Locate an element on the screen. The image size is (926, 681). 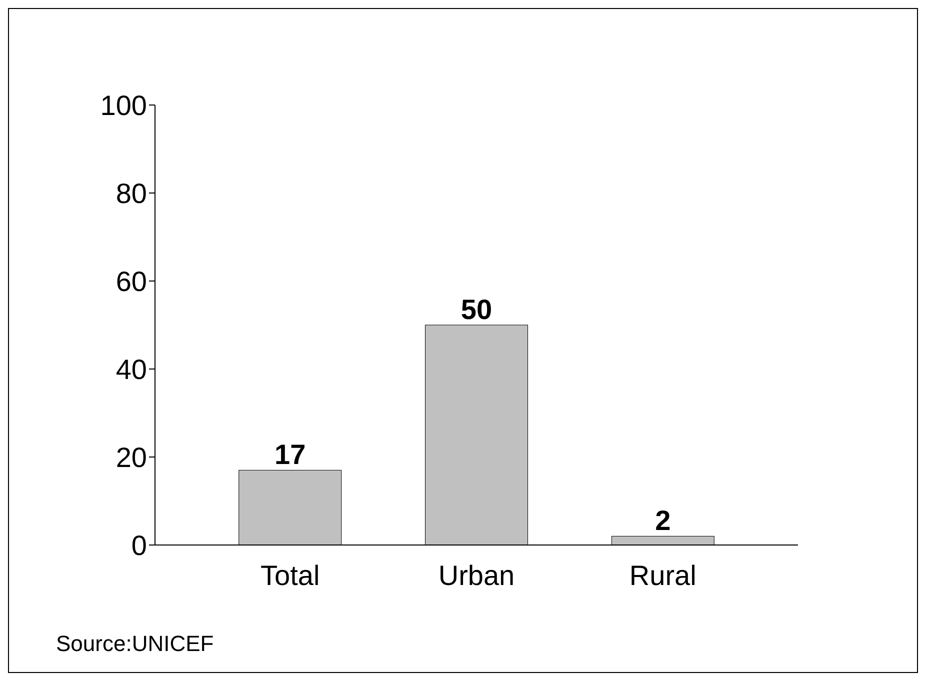
data-label: 50 is located at coordinates (476, 309).